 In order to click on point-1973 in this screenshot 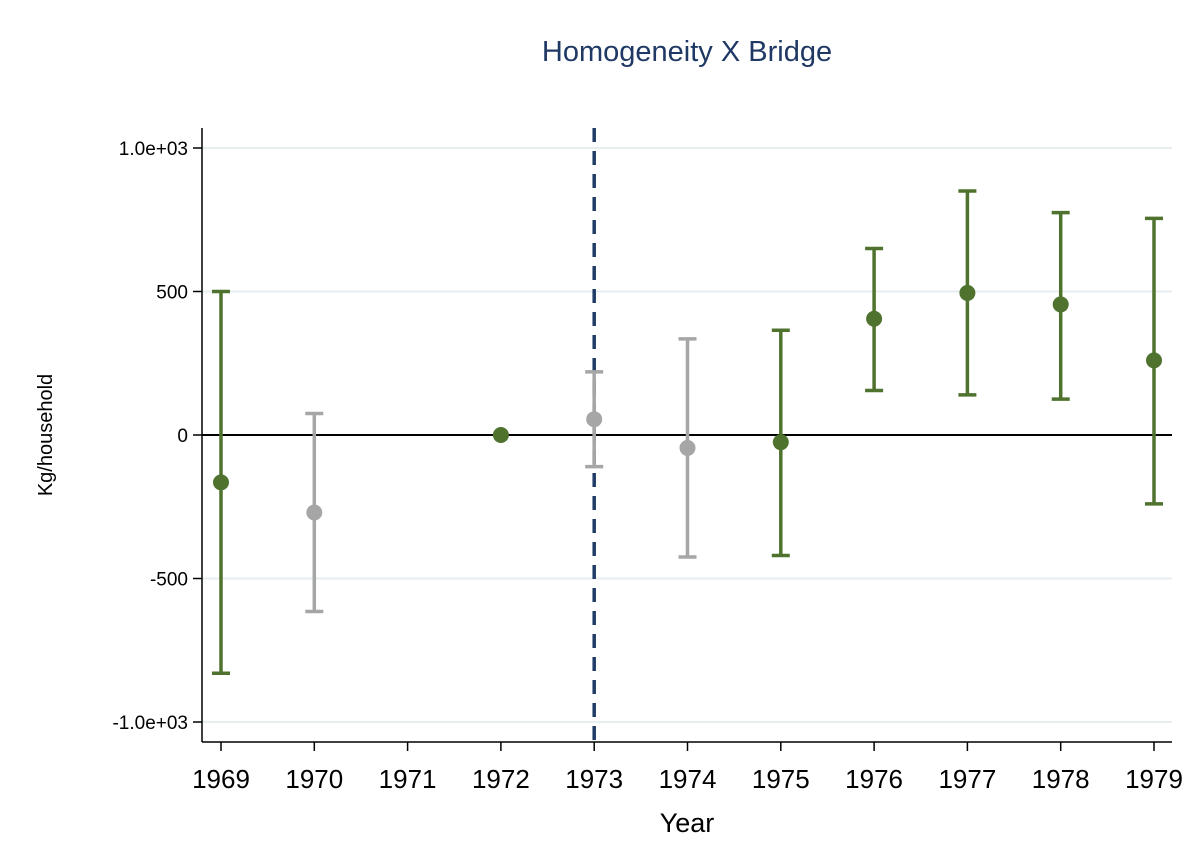, I will do `click(594, 419)`.